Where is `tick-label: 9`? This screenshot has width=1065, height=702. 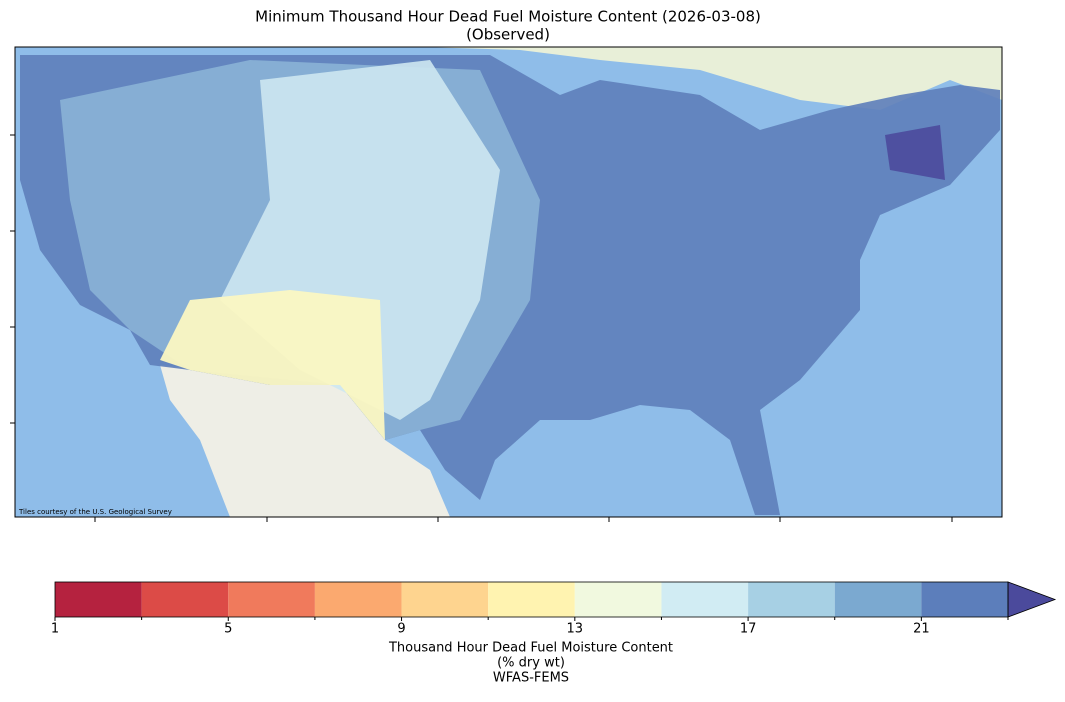
tick-label: 9 is located at coordinates (401, 629).